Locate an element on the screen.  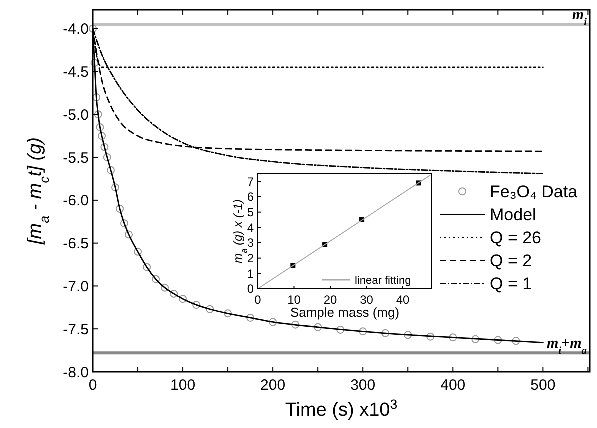
y-tick-label: -4.5 is located at coordinates (76, 73).